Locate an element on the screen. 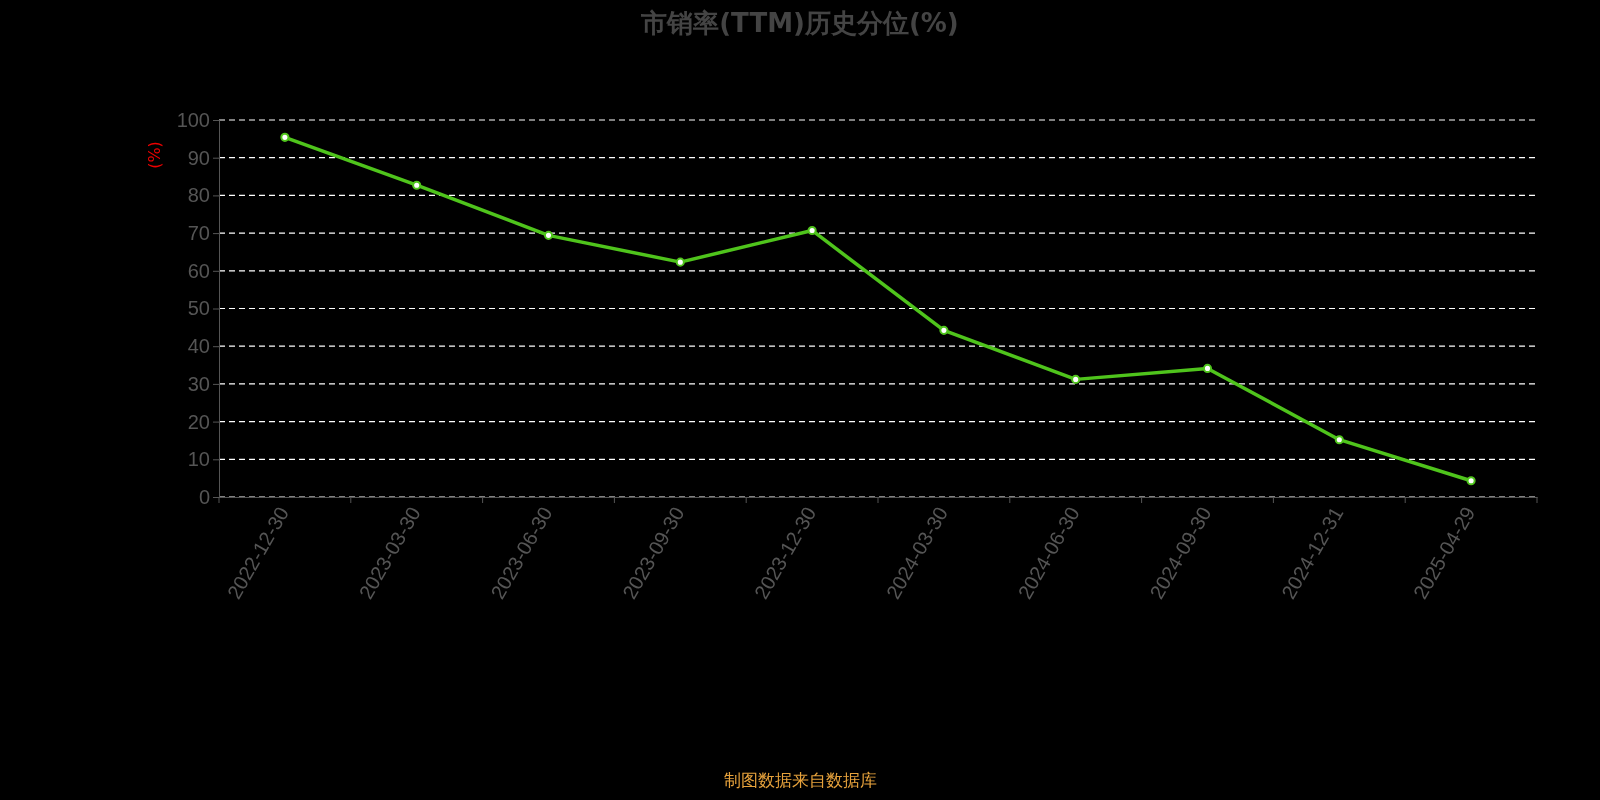  chart-title: 市销率(TTM)历史分位(%) is located at coordinates (799, 23).